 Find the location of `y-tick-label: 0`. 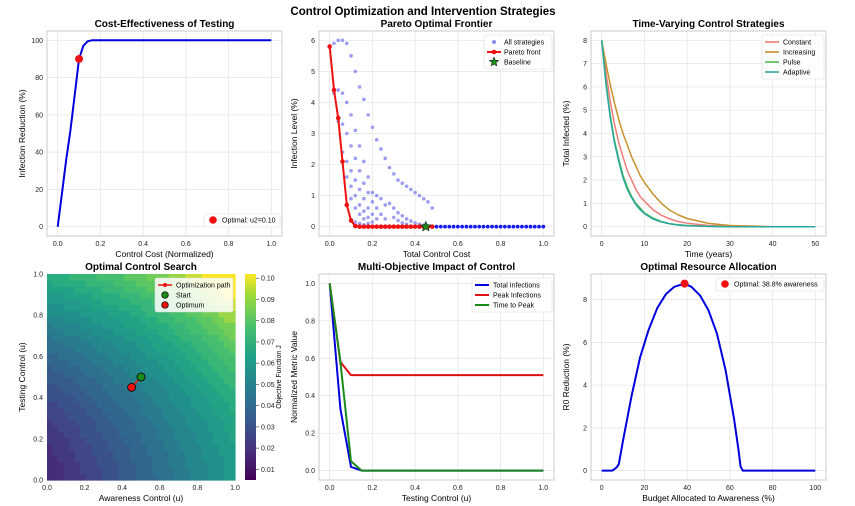

y-tick-label: 0 is located at coordinates (41, 227).